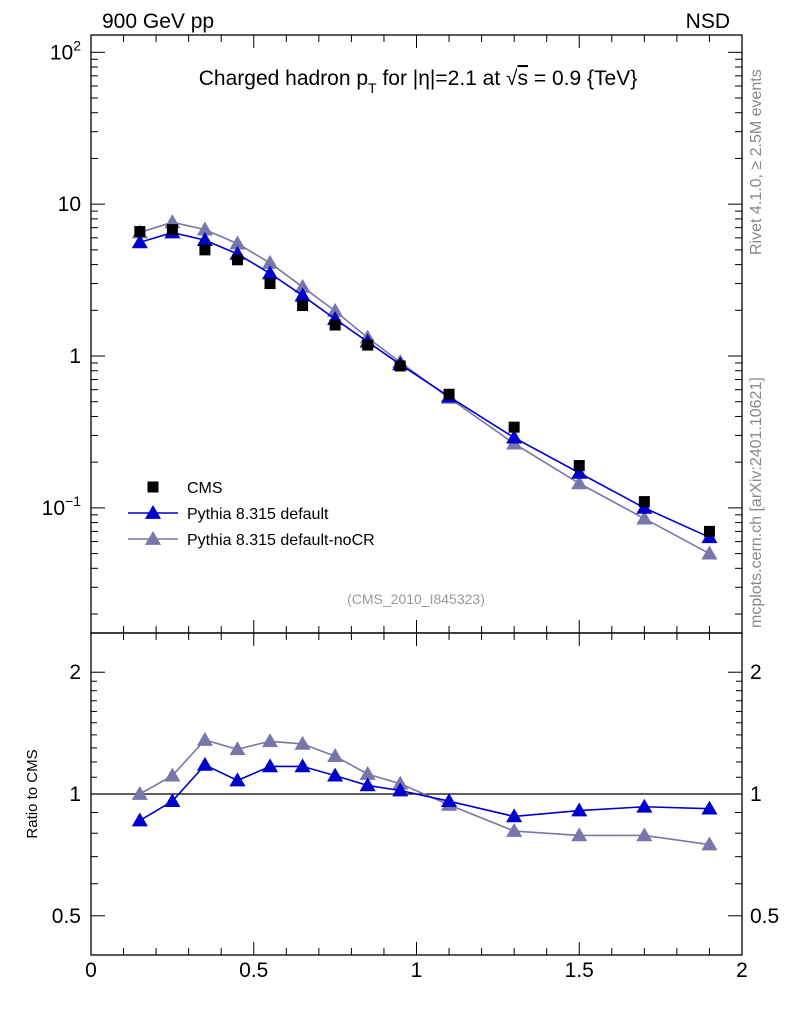  I want to click on ratio-y-tick-label-right: 2, so click(756, 672).